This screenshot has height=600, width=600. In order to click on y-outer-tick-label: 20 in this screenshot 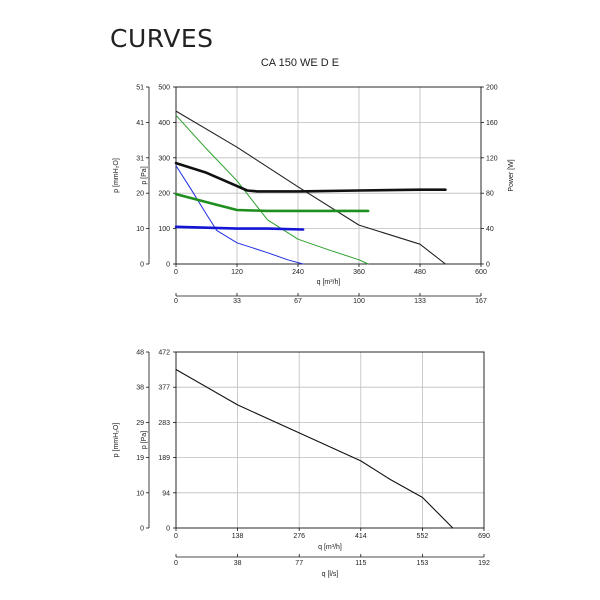, I will do `click(140, 194)`.